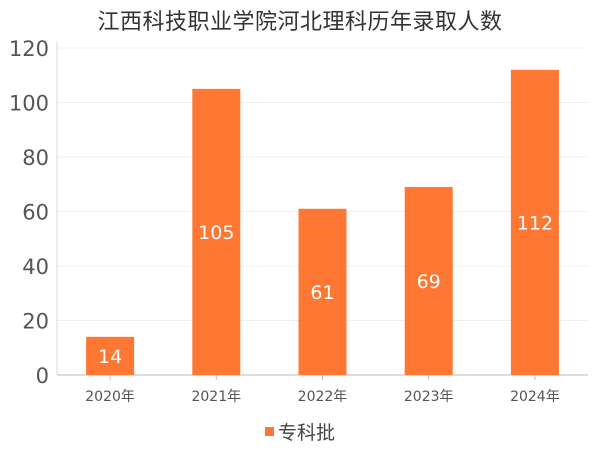 The width and height of the screenshot is (600, 450). I want to click on chart-title: 江西科技职业学院河北理科历年录取人数, so click(300, 22).